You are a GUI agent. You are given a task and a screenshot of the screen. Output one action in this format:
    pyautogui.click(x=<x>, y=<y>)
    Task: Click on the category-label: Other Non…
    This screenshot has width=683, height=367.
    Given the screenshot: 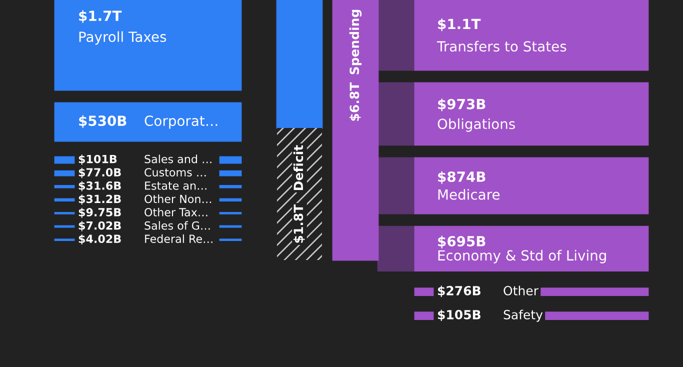 What is the action you would take?
    pyautogui.click(x=178, y=199)
    